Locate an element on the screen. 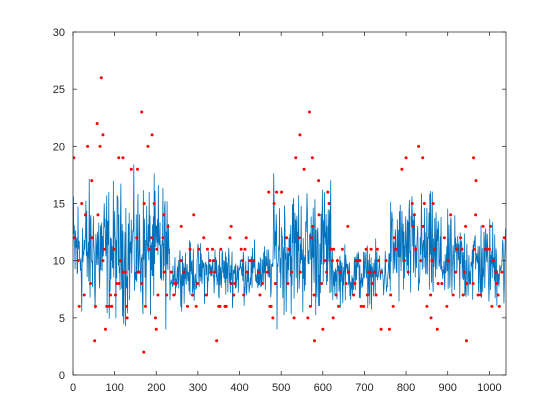 The height and width of the screenshot is (420, 560). x-tick-label: 900 is located at coordinates (448, 388).